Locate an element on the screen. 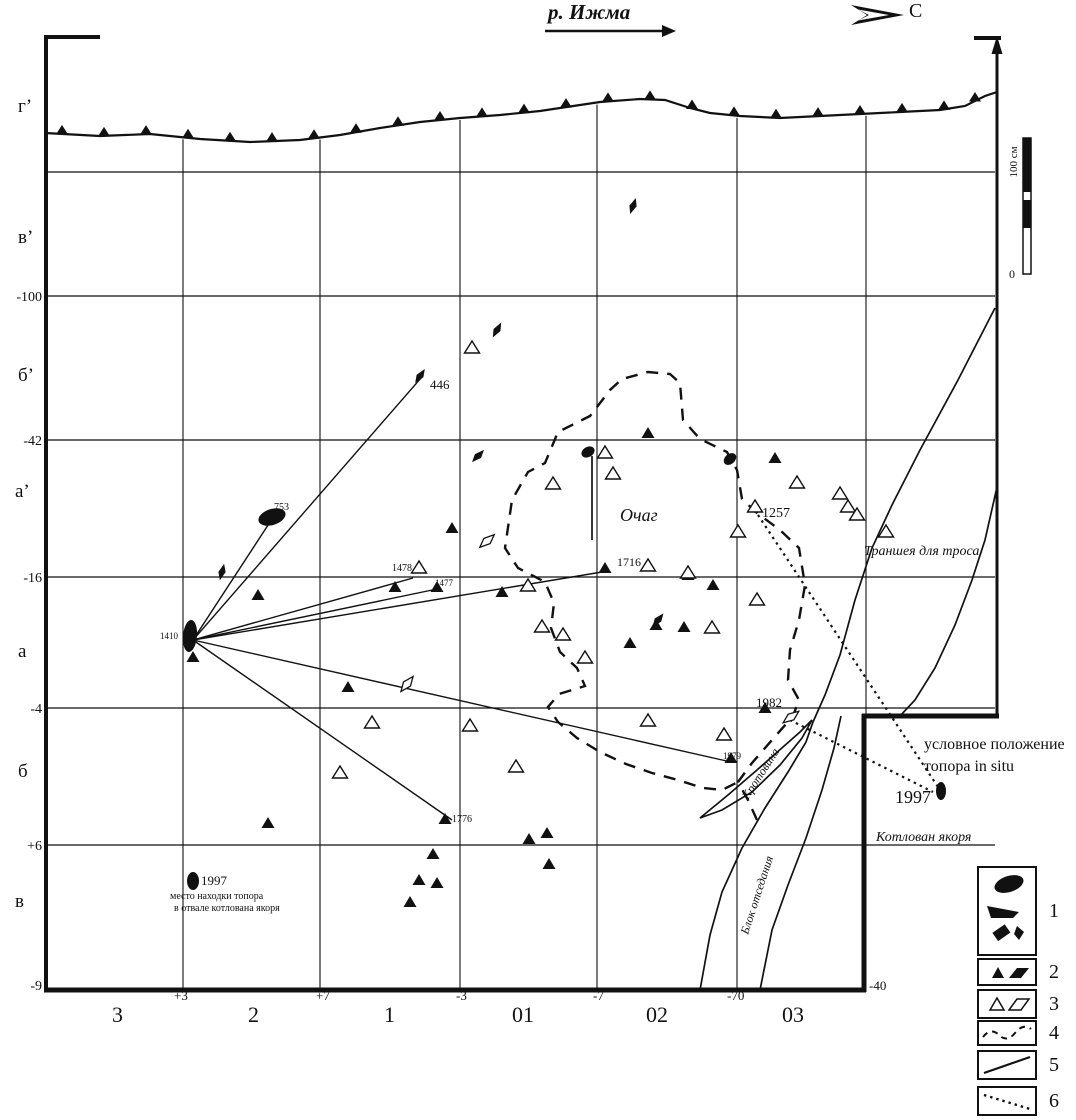 This screenshot has height=1120, width=1076. legend-item-number: 1 is located at coordinates (1054, 910).